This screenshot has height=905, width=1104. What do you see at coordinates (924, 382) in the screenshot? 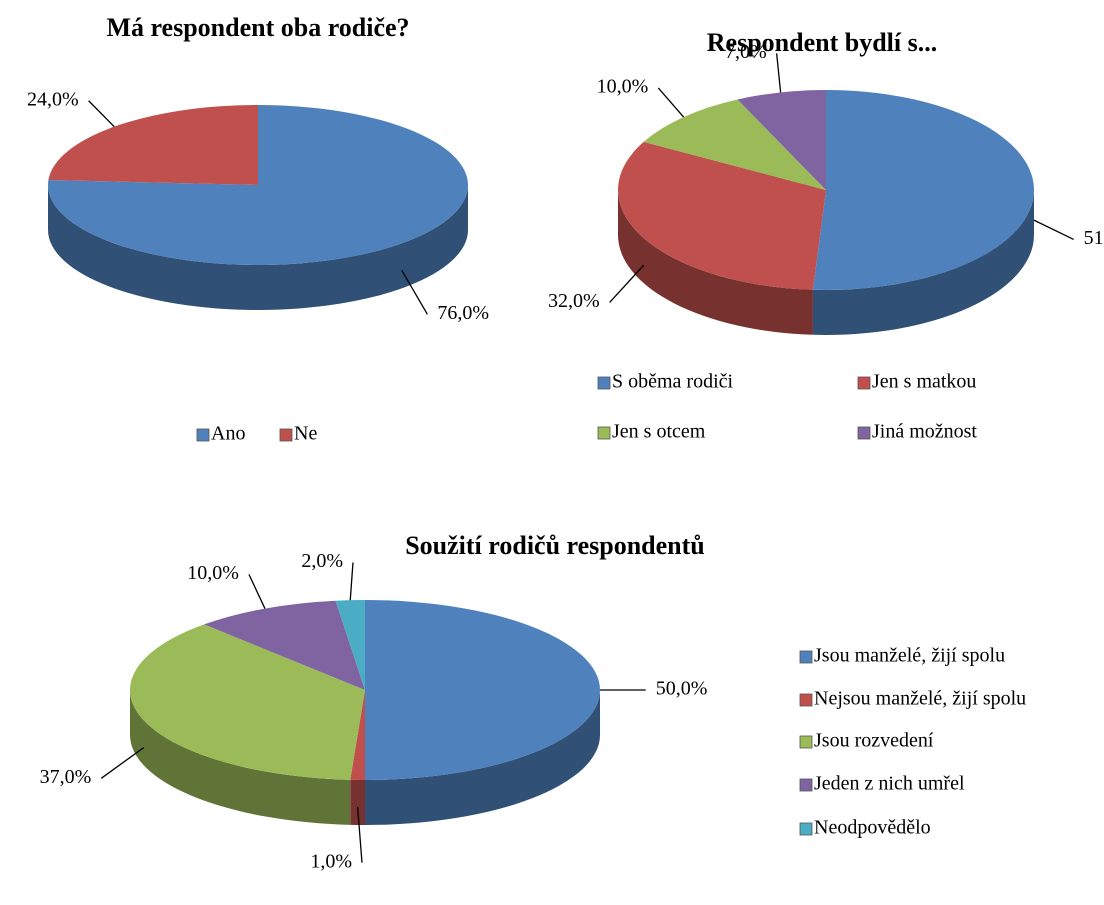
I see `legend-label: Jen s matkou` at bounding box center [924, 382].